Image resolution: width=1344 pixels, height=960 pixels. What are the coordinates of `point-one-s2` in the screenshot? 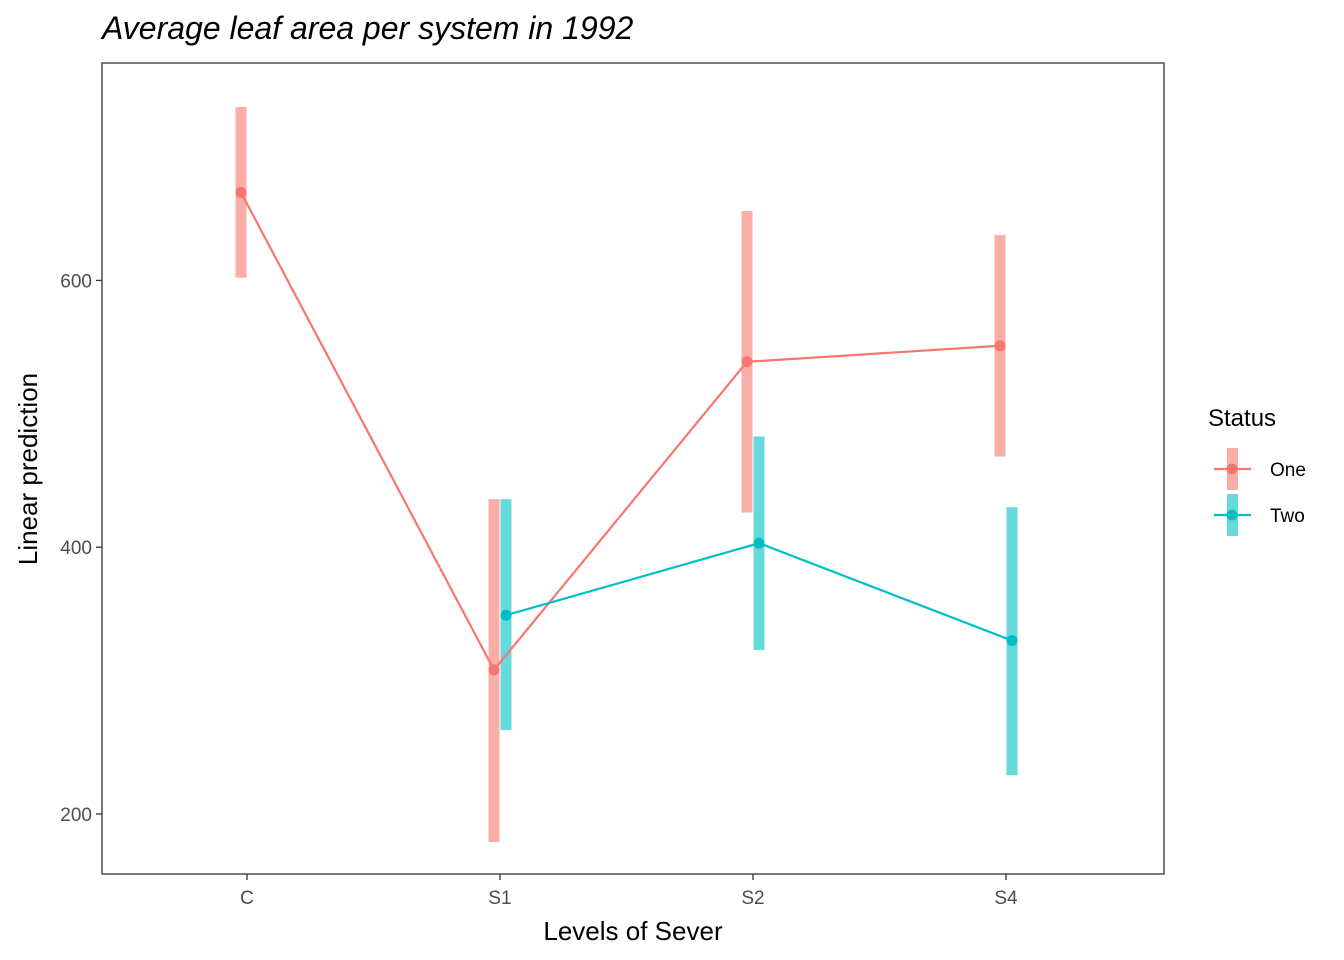 It's located at (747, 362).